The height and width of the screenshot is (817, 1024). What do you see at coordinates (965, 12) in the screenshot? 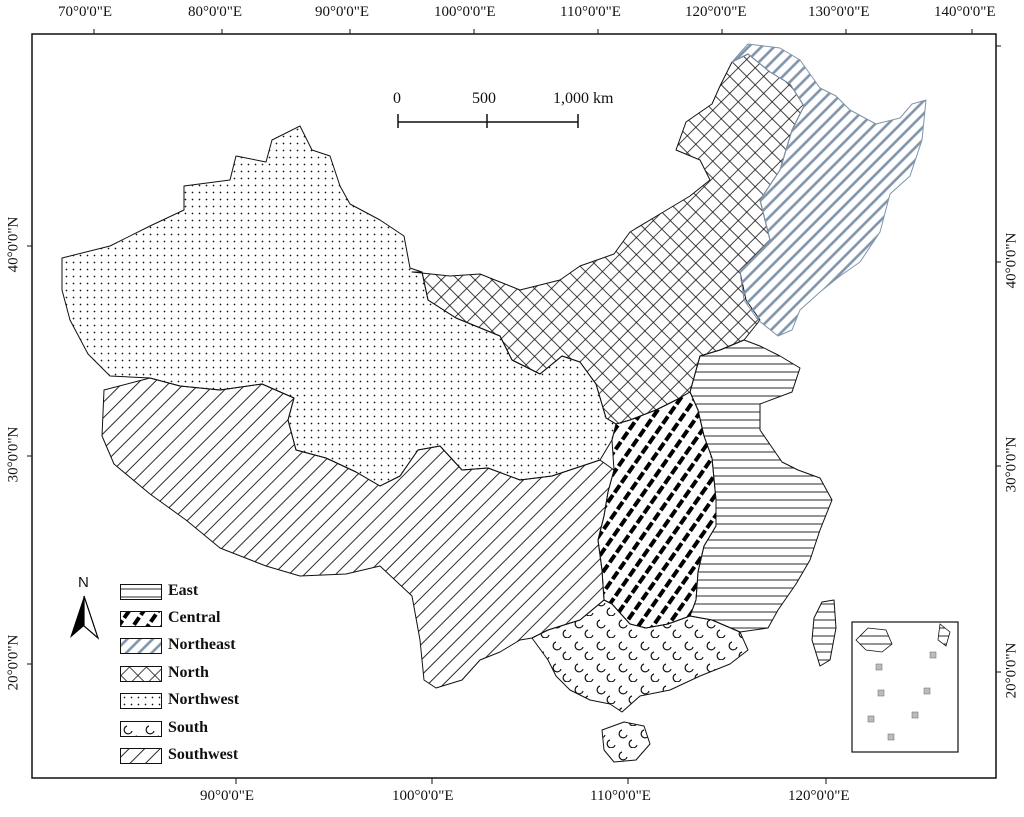
I see `top-lon-label: 140°0'0"E` at bounding box center [965, 12].